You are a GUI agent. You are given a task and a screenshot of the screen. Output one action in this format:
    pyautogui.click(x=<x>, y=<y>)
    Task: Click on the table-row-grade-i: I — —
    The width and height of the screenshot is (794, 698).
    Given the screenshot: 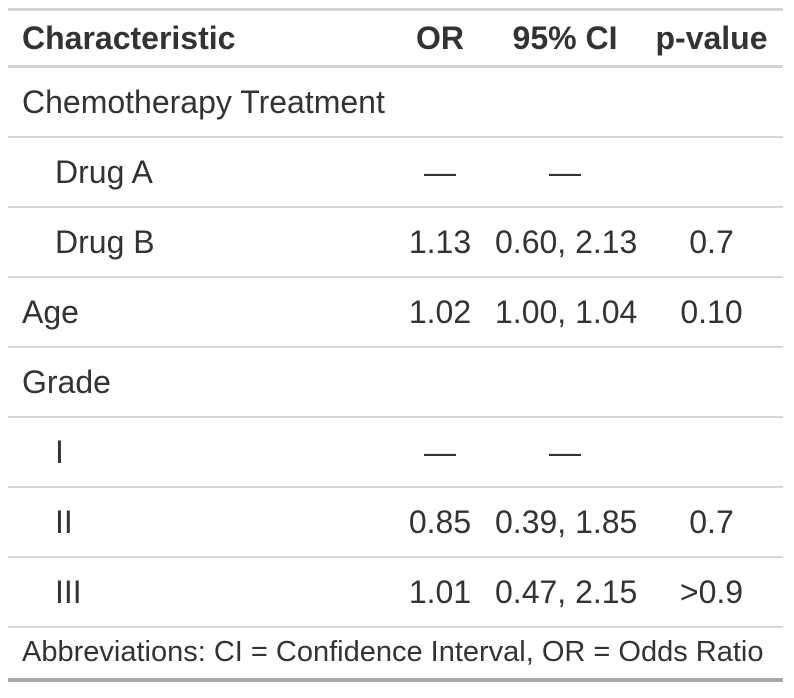 What is the action you would take?
    pyautogui.click(x=395, y=452)
    